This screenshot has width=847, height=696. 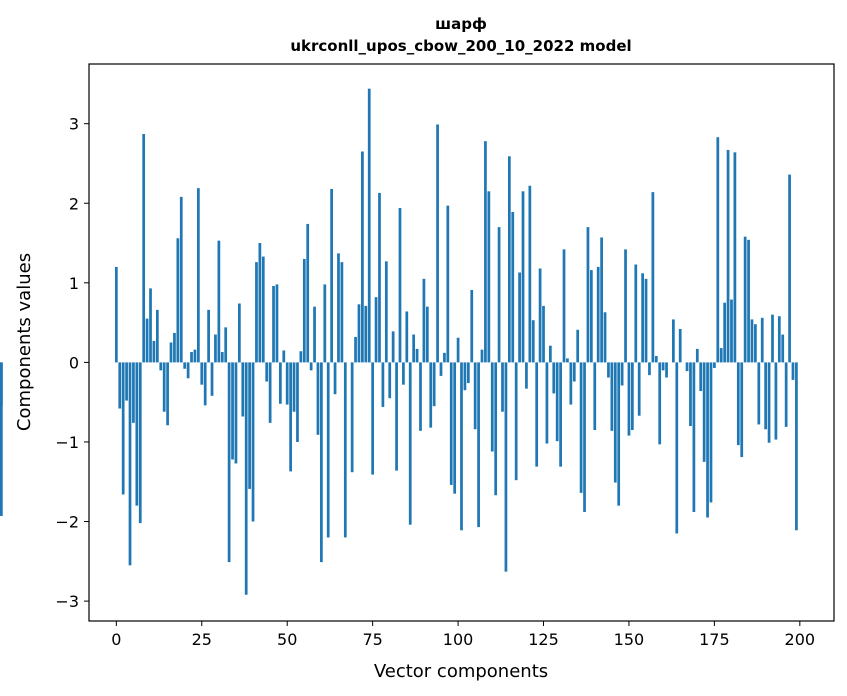 What do you see at coordinates (116, 639) in the screenshot?
I see `x-tick-label: 0` at bounding box center [116, 639].